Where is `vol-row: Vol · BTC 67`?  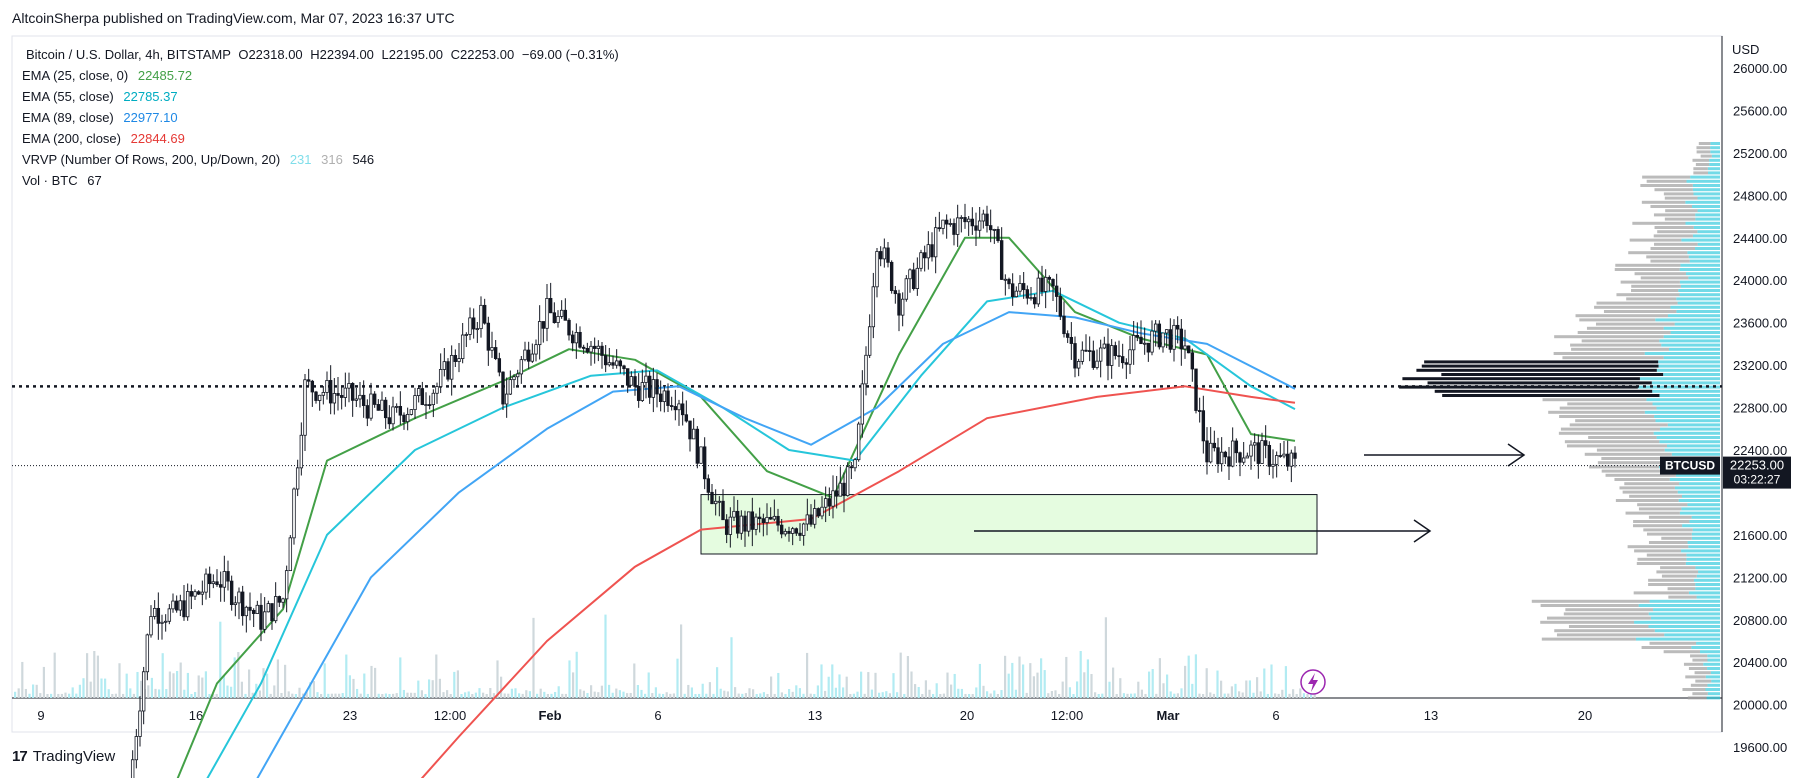 vol-row: Vol · BTC 67 is located at coordinates (320, 180).